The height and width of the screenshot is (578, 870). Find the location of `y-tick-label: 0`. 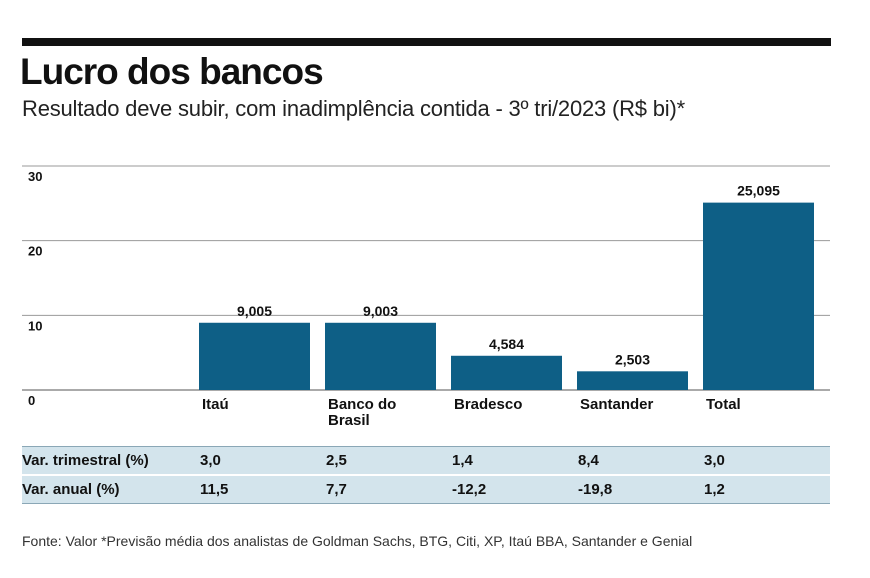

y-tick-label: 0 is located at coordinates (31, 400).